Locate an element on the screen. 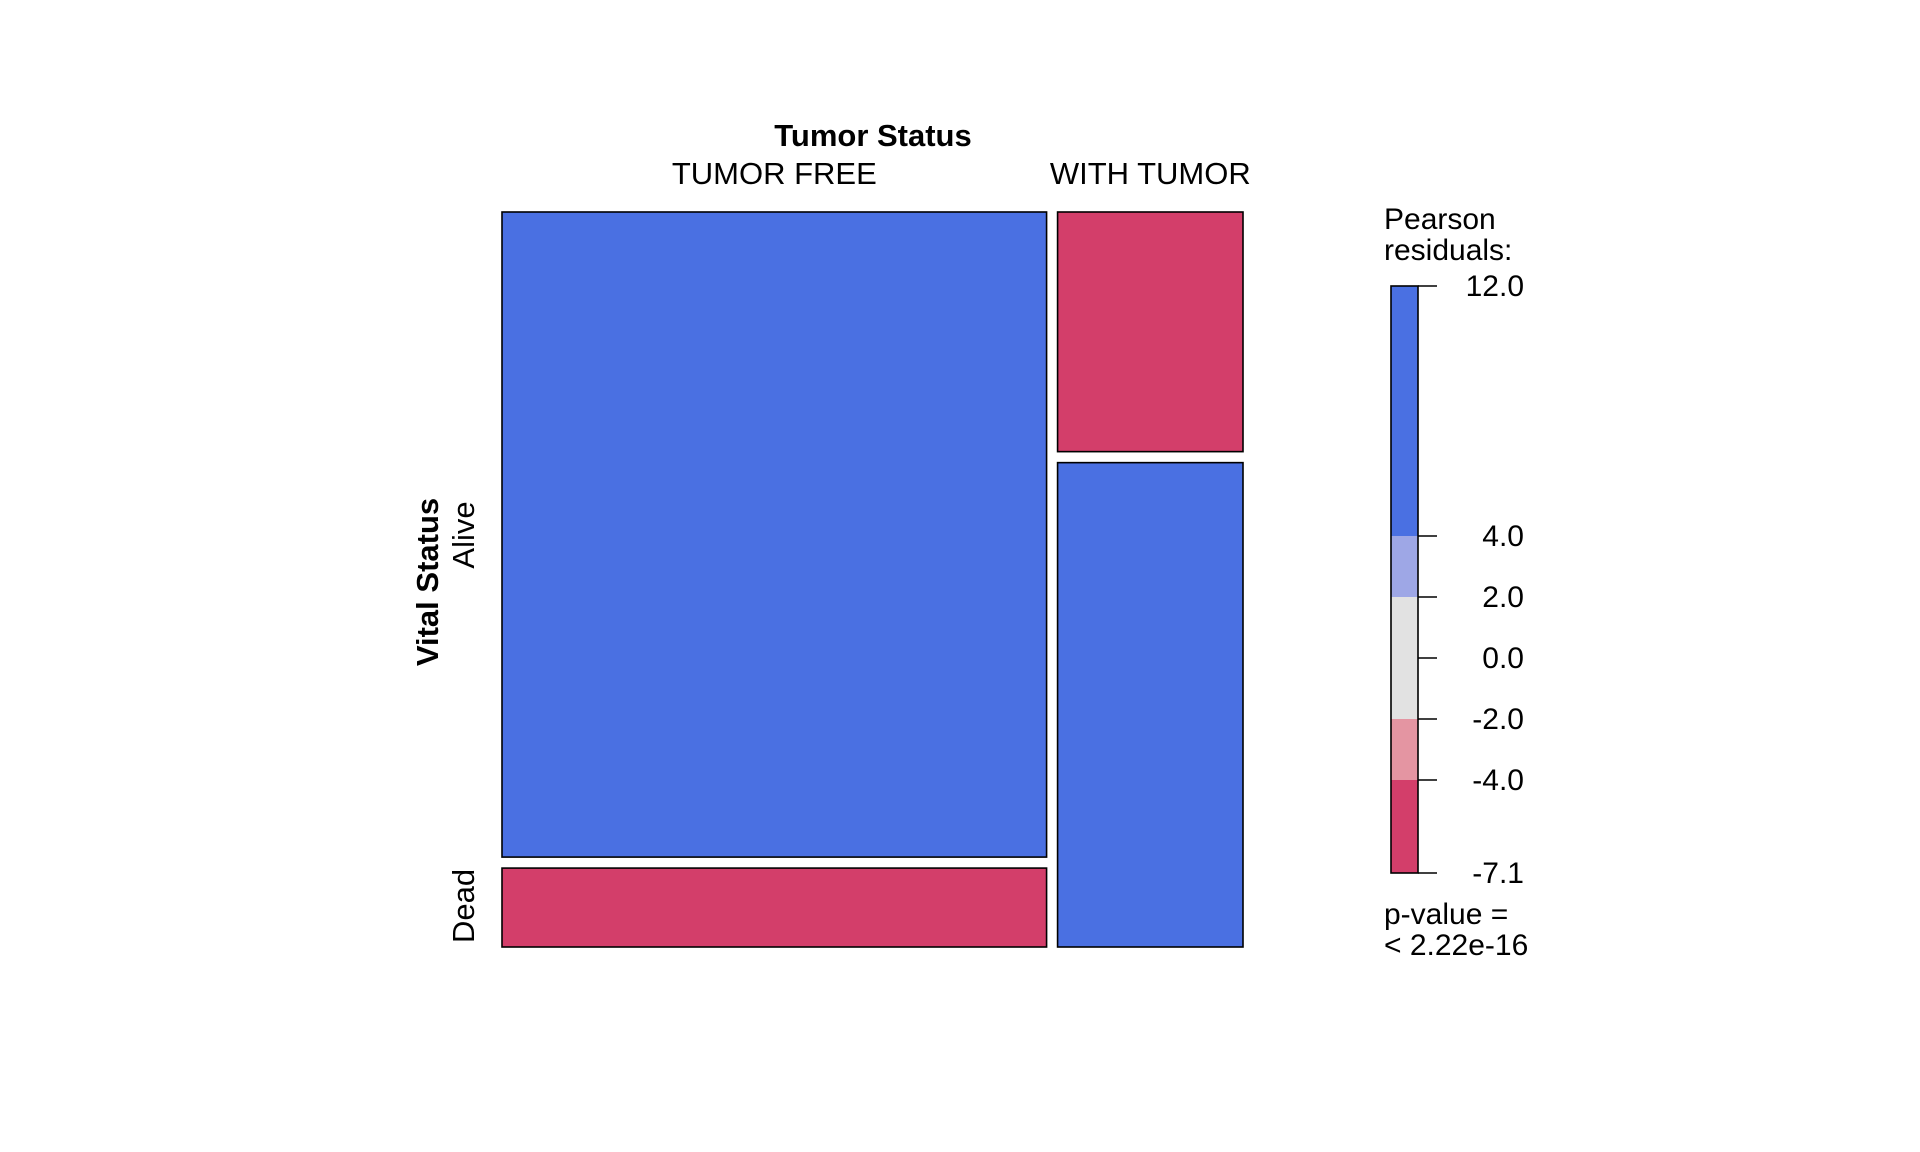 Image resolution: width=1920 pixels, height=1152 pixels. row-variable-label: Vital Status is located at coordinates (427, 582).